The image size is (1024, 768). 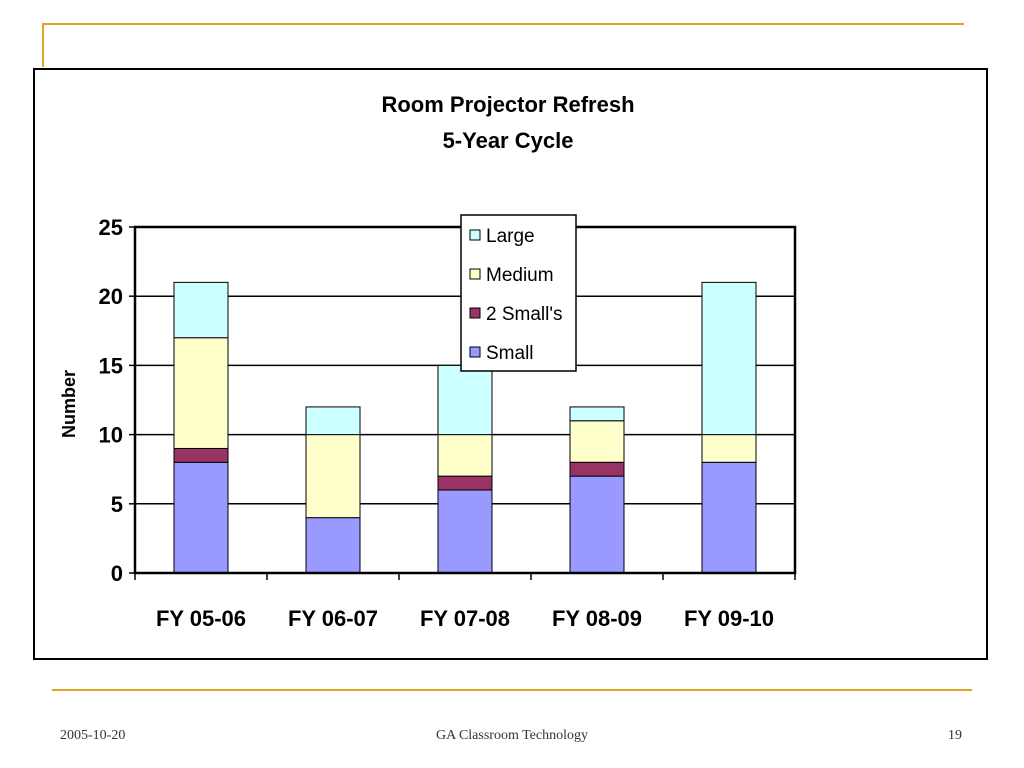 What do you see at coordinates (508, 140) in the screenshot?
I see `chart-subtitle: 5-Year Cycle` at bounding box center [508, 140].